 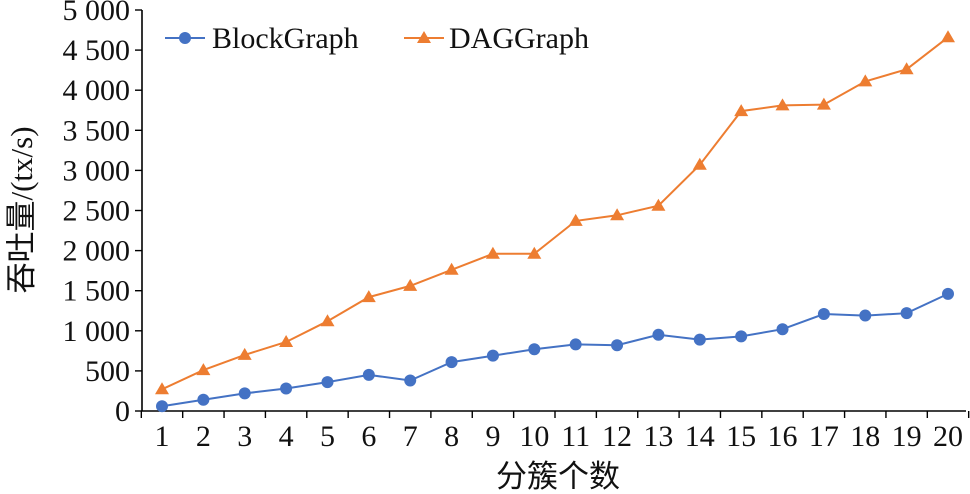 I want to click on x-tick-label: 4, so click(x=286, y=436).